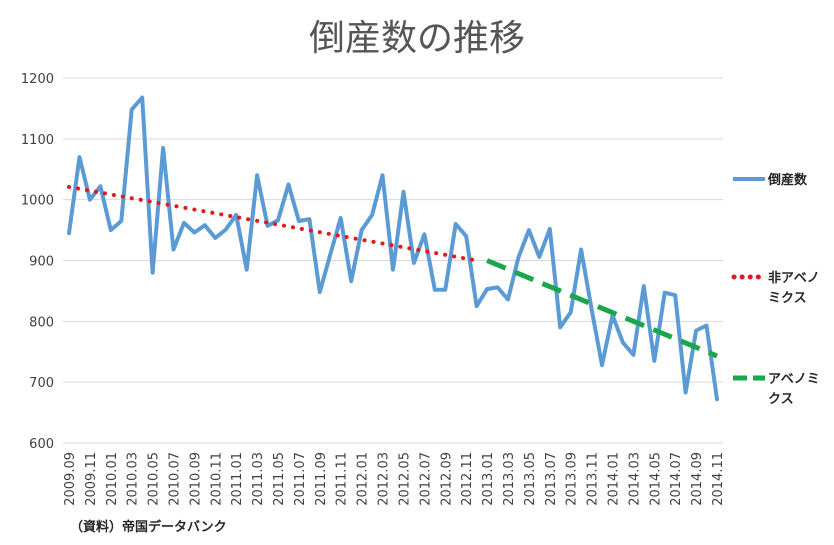 The height and width of the screenshot is (545, 834). I want to click on x-tick-label: 2011.11, so click(342, 479).